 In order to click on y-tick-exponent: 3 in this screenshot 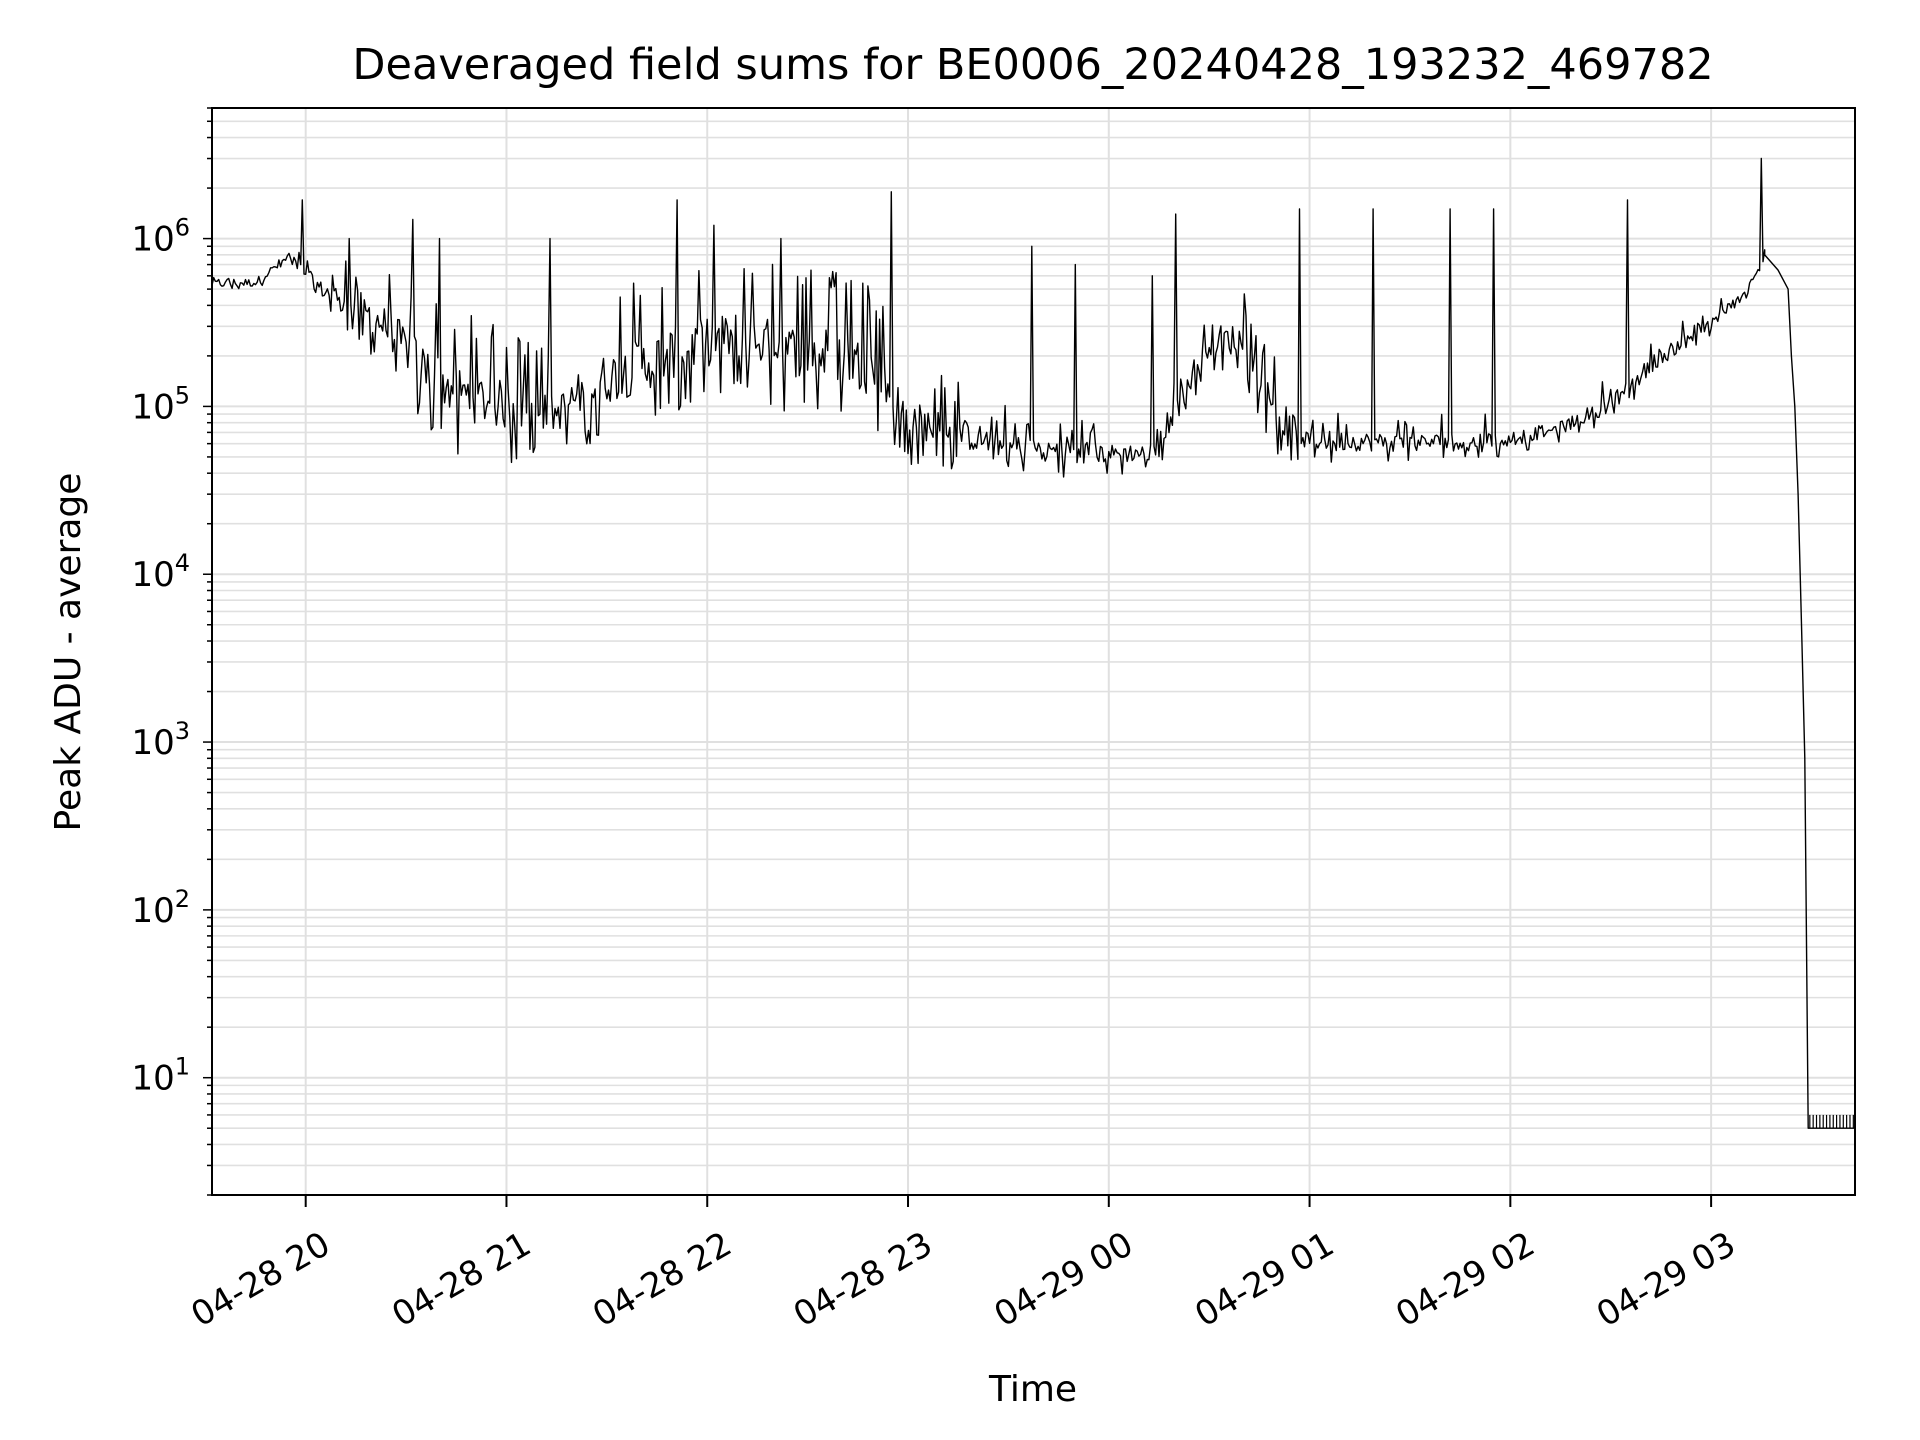, I will do `click(182, 731)`.